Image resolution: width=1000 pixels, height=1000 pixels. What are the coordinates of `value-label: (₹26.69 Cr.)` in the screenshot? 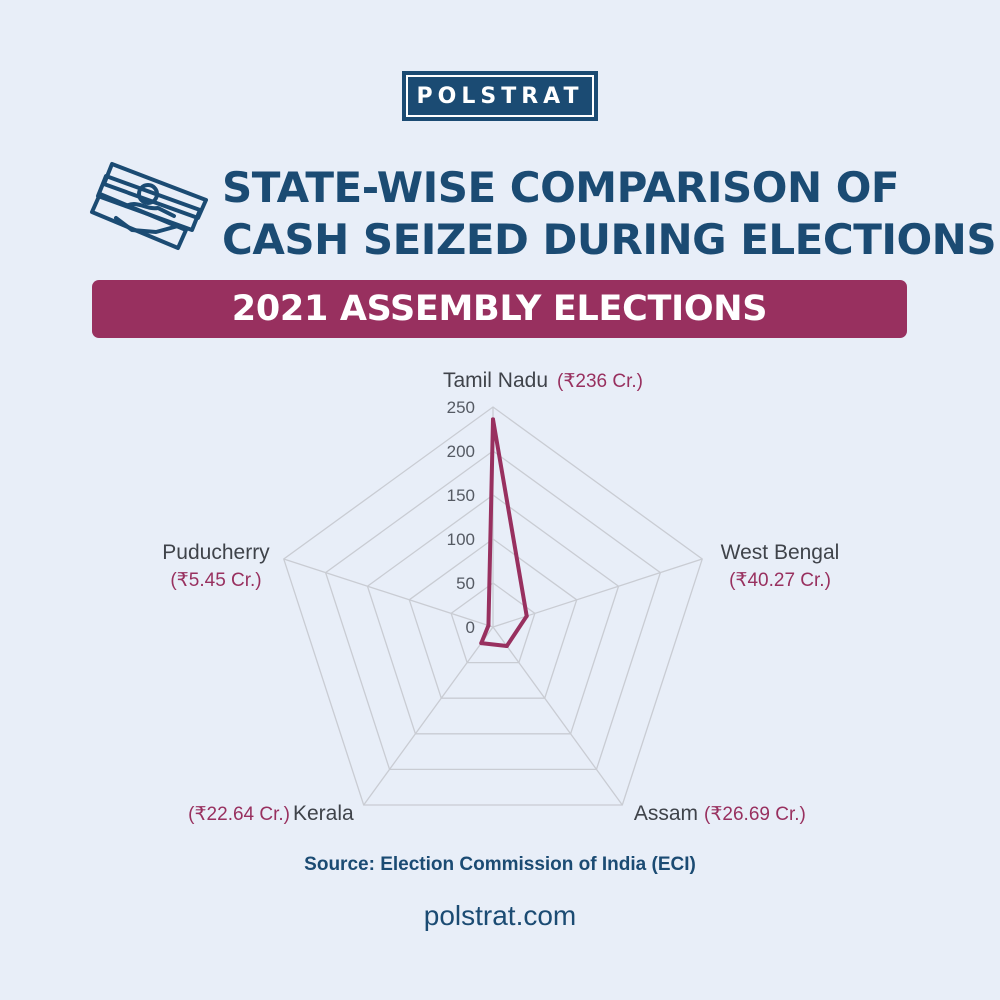 It's located at (755, 814).